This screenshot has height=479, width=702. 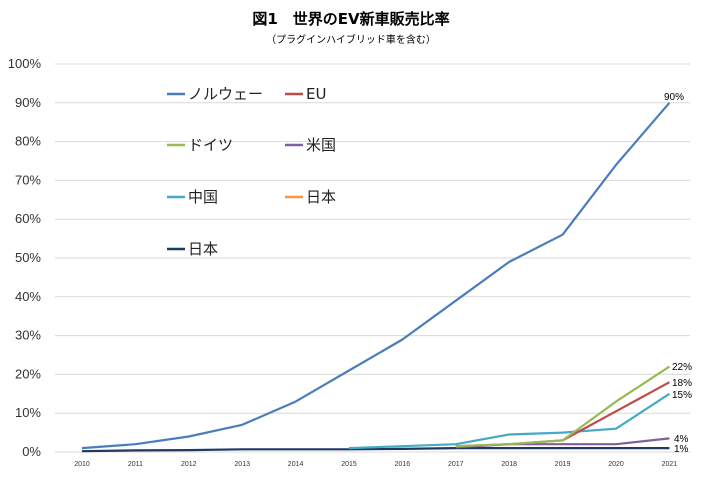 I want to click on x-tick-label: 2016, so click(x=403, y=464).